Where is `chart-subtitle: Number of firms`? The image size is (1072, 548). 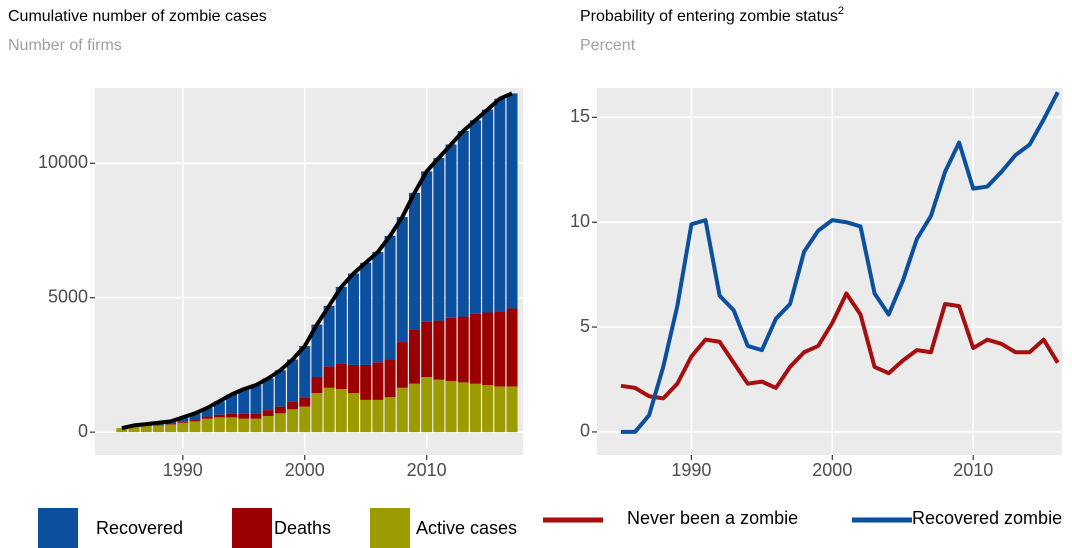
chart-subtitle: Number of firms is located at coordinates (65, 45).